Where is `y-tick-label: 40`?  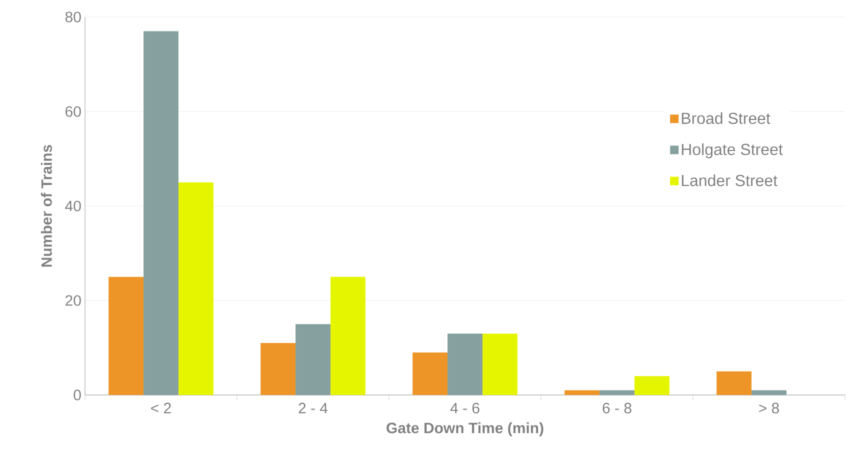
y-tick-label: 40 is located at coordinates (73, 206).